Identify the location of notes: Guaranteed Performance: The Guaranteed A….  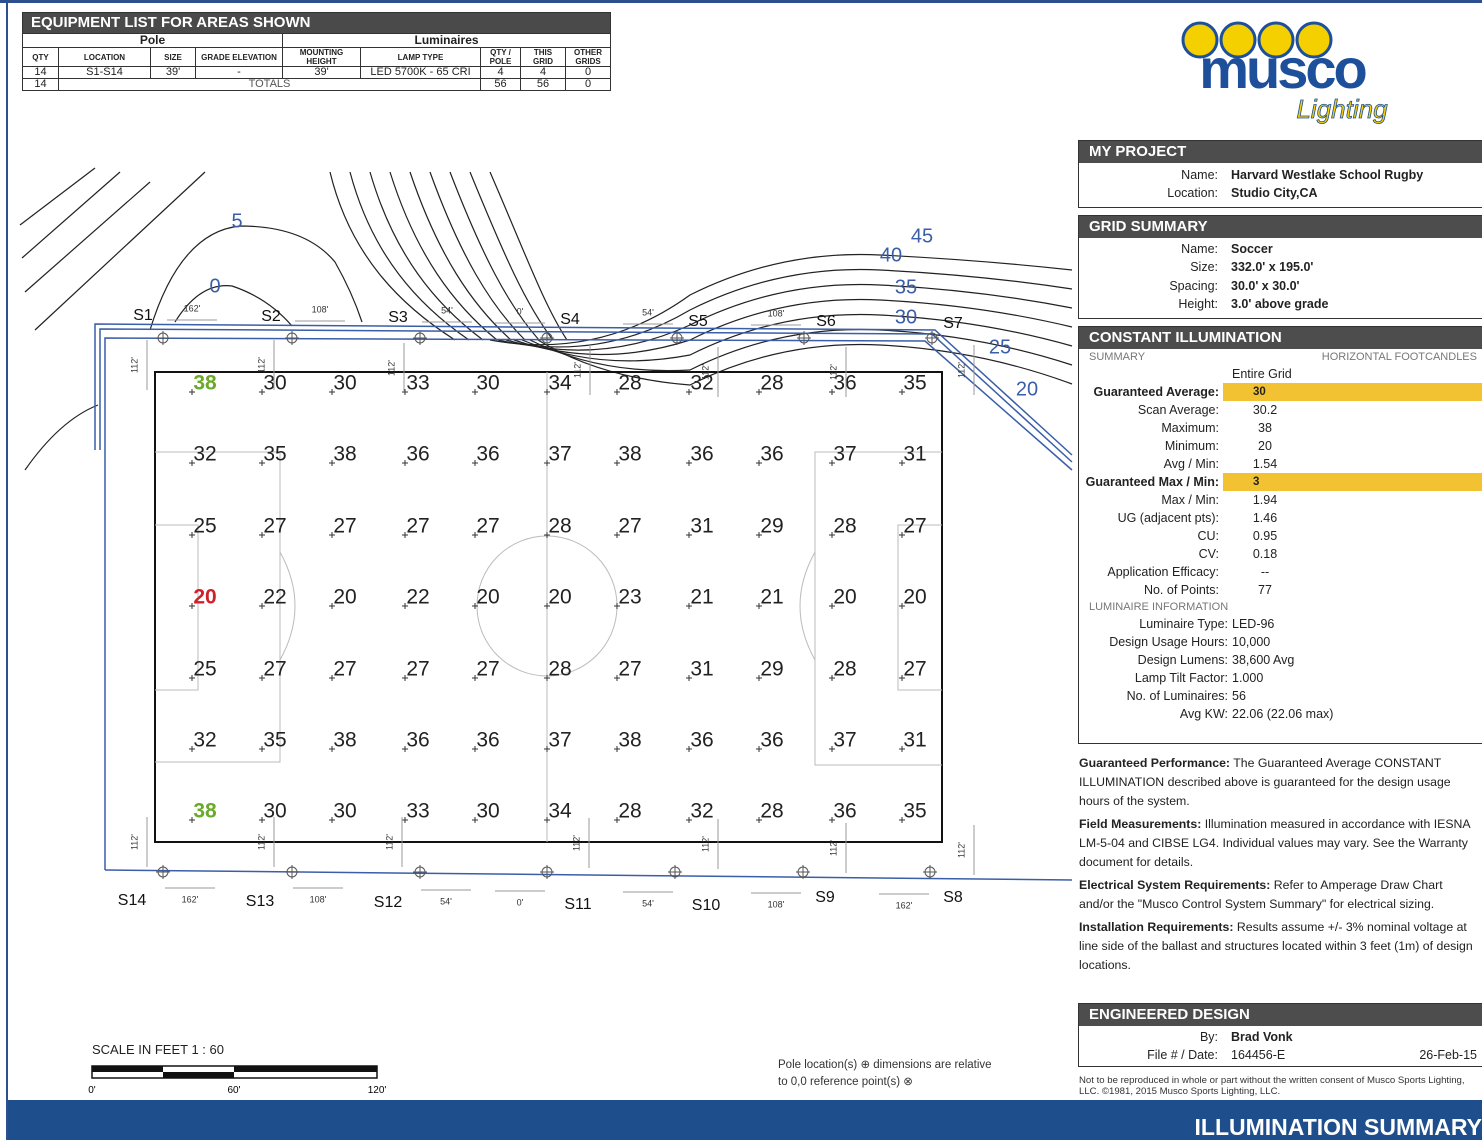
(1279, 866).